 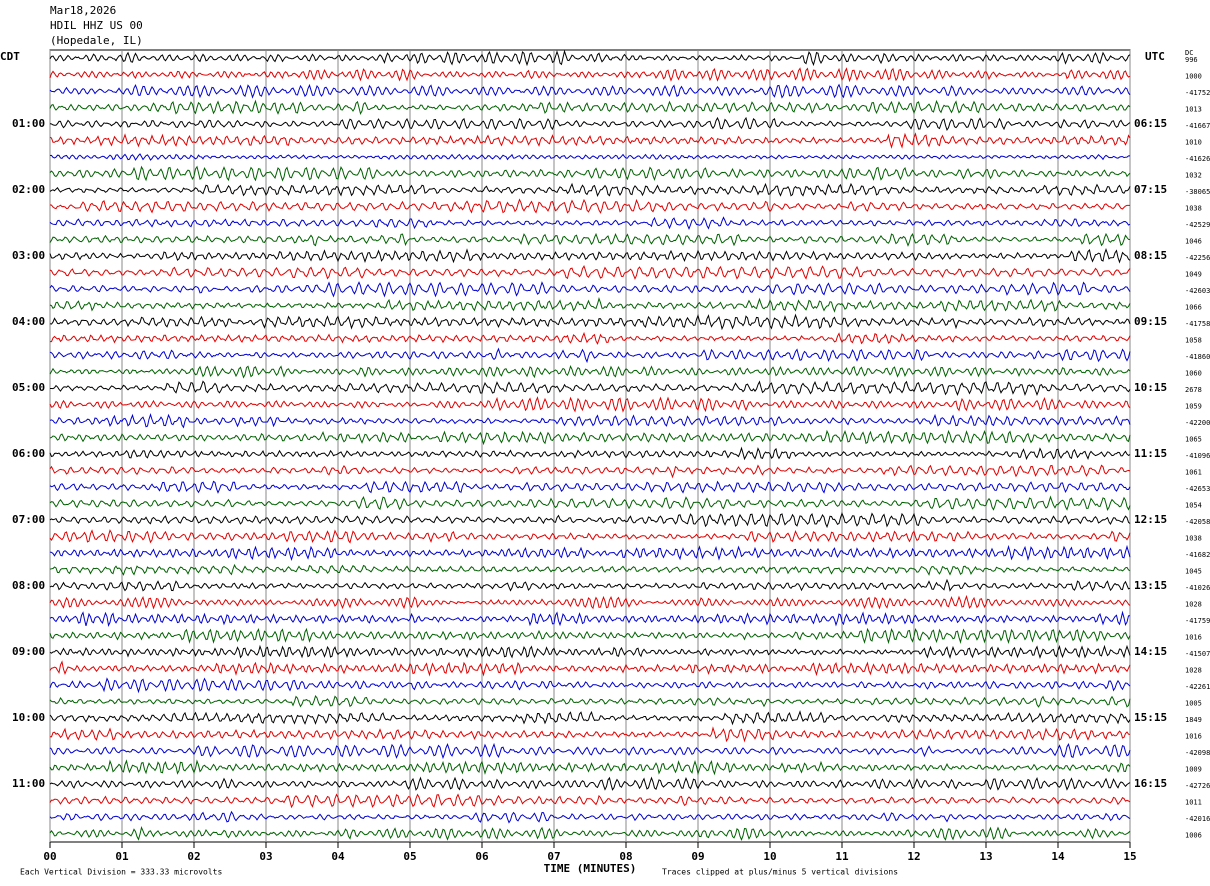 What do you see at coordinates (265, 856) in the screenshot?
I see `x-tick-label: 03` at bounding box center [265, 856].